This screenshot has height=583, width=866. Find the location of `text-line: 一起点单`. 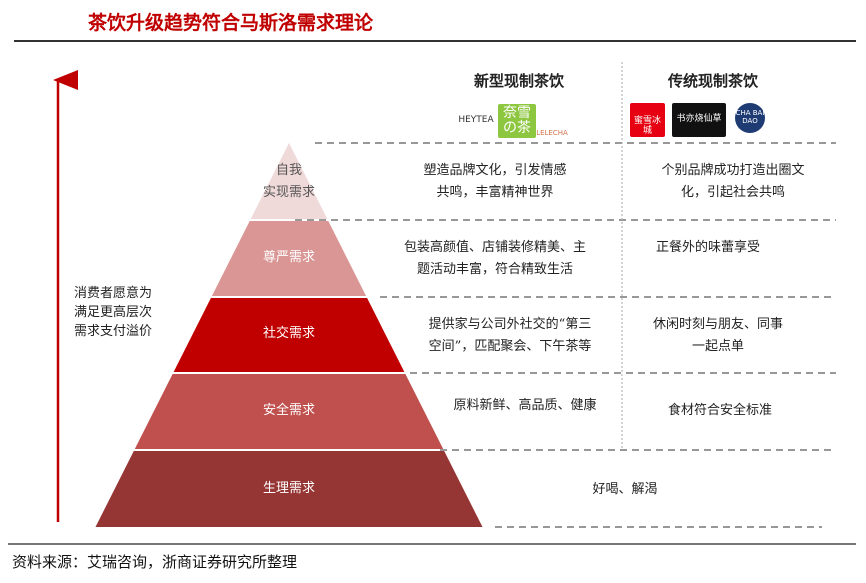

text-line: 一起点单 is located at coordinates (717, 346).